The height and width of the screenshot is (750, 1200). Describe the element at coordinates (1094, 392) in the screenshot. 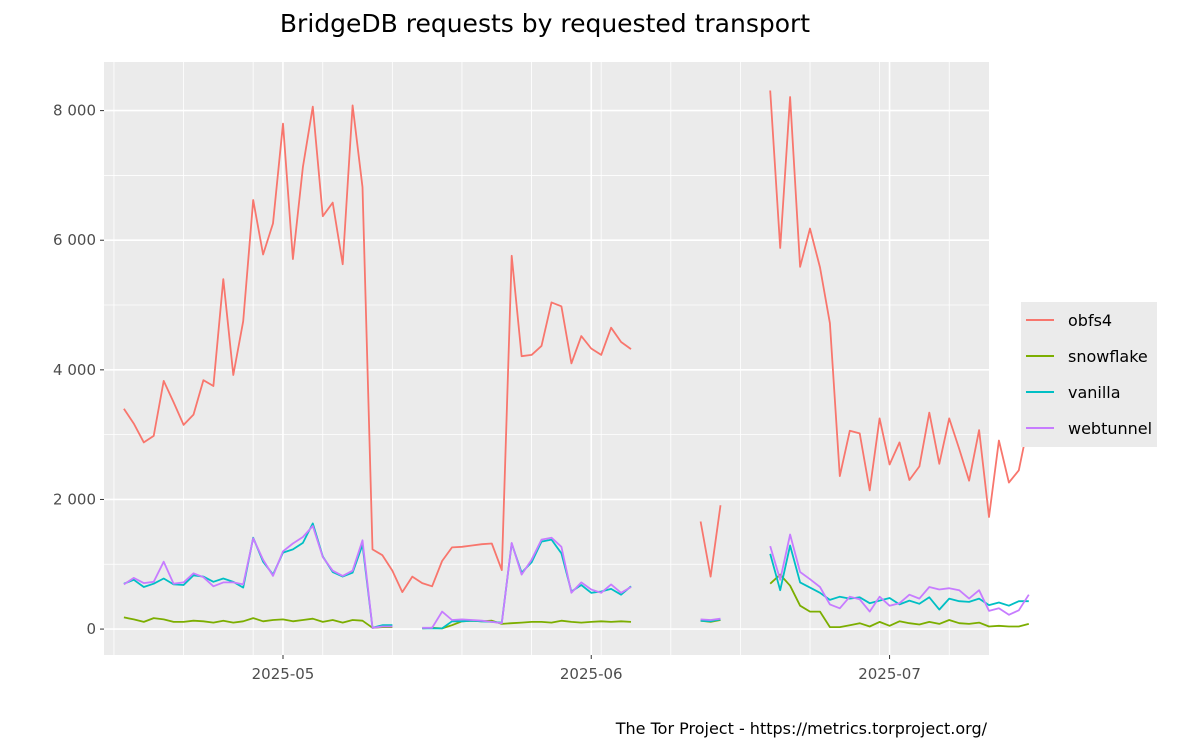

I see `legend-label: vanilla` at that location.